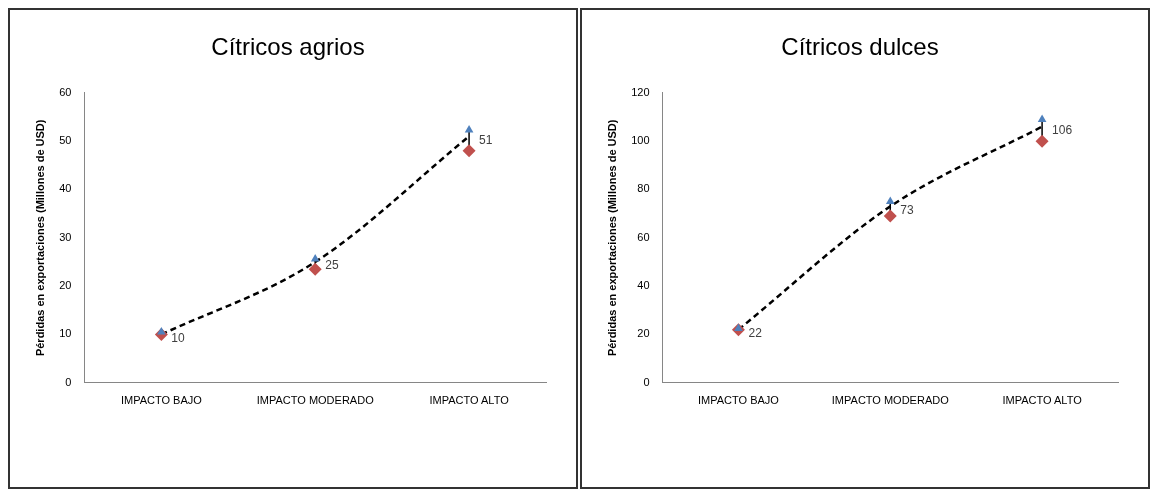 The image size is (1161, 501). What do you see at coordinates (860, 47) in the screenshot?
I see `chart-title: Cítricos dulces` at bounding box center [860, 47].